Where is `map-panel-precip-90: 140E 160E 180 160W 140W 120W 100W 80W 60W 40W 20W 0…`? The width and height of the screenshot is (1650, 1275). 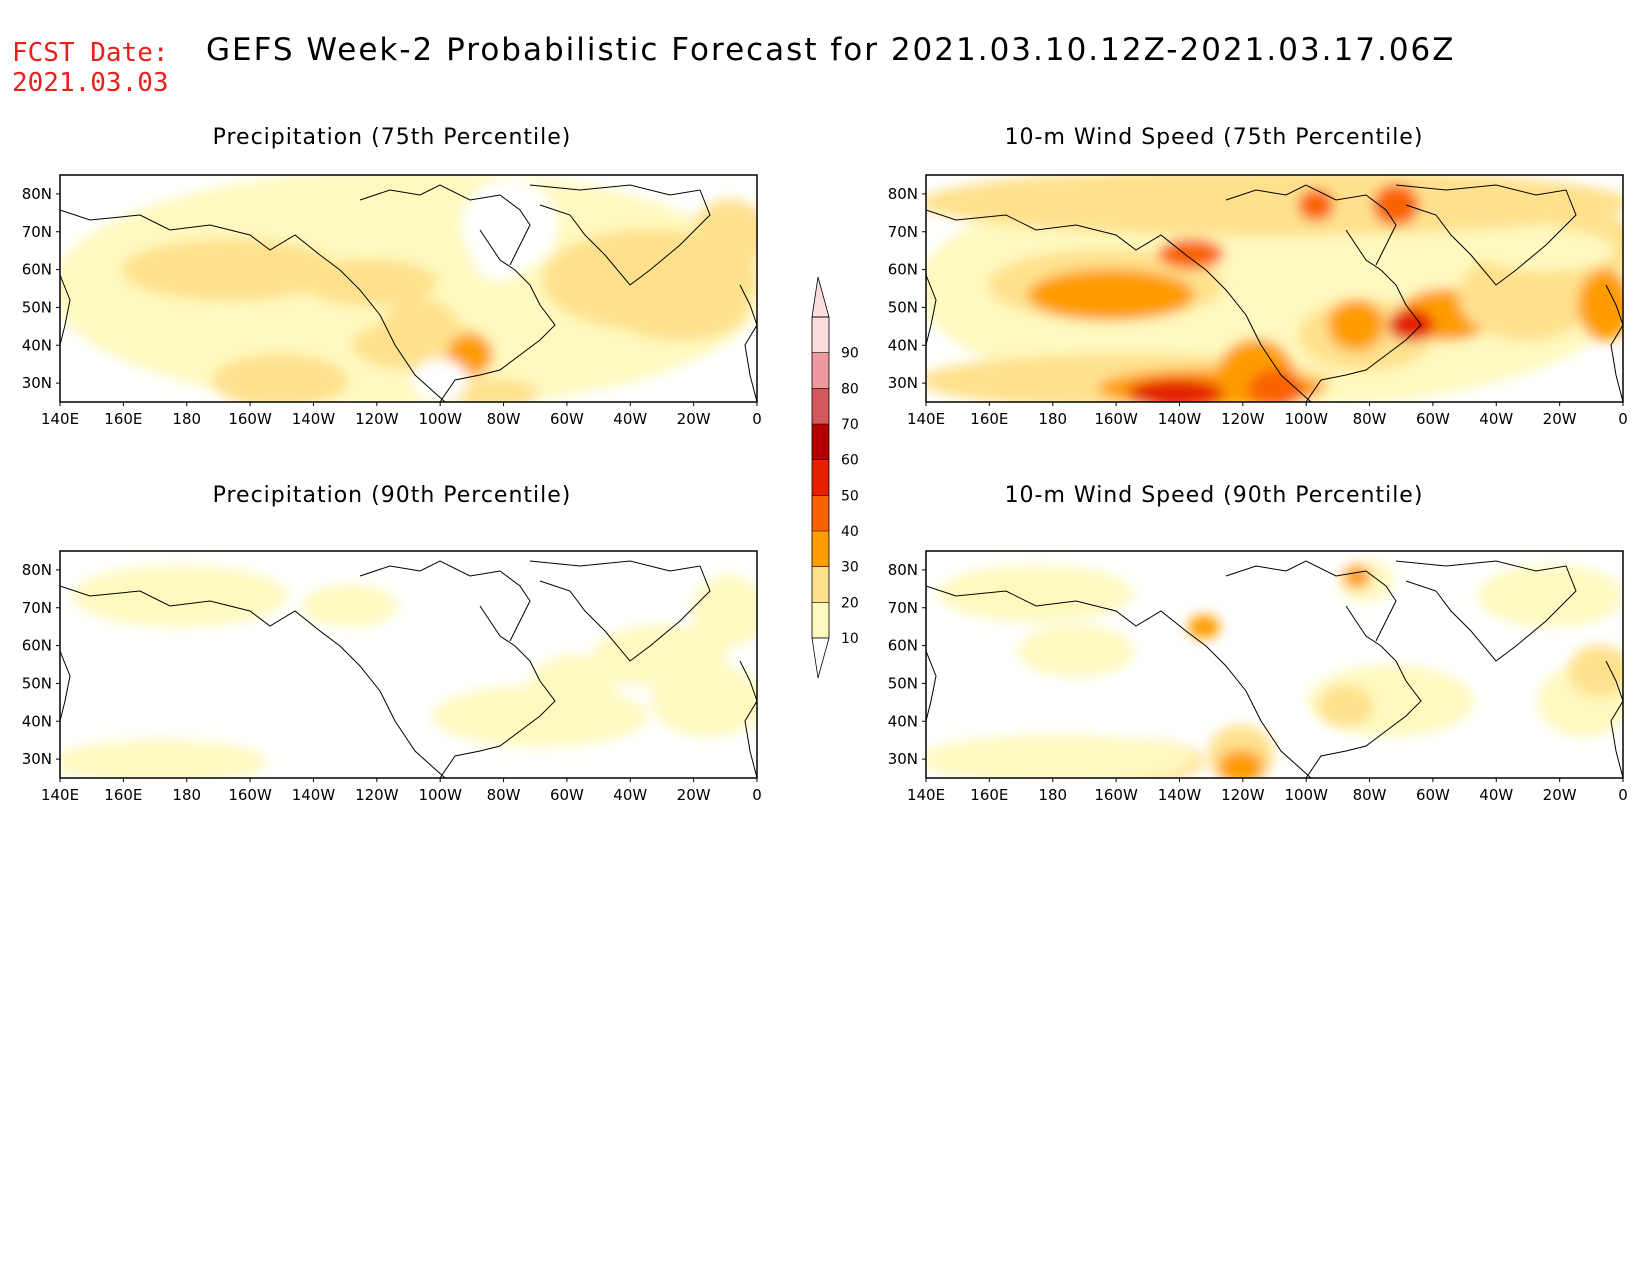 map-panel-precip-90: 140E 160E 180 160W 140W 120W 100W 80W 60W 40W 20W 0… is located at coordinates (392, 677).